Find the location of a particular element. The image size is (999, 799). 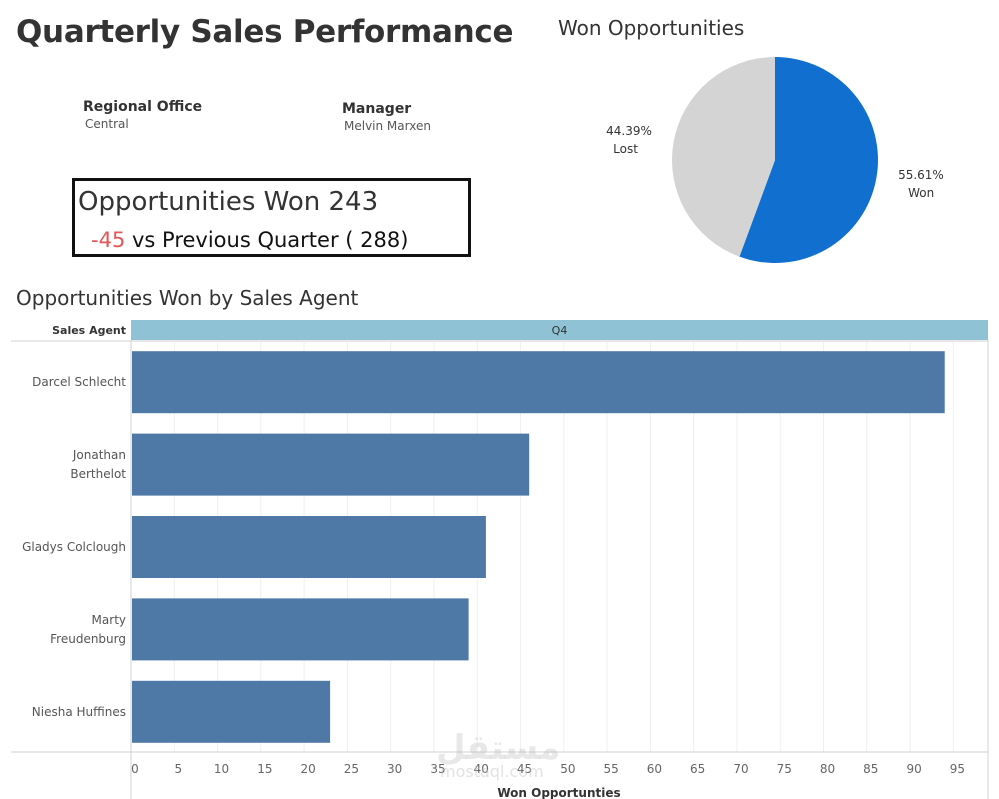

x-tick-label: 70 is located at coordinates (740, 769).